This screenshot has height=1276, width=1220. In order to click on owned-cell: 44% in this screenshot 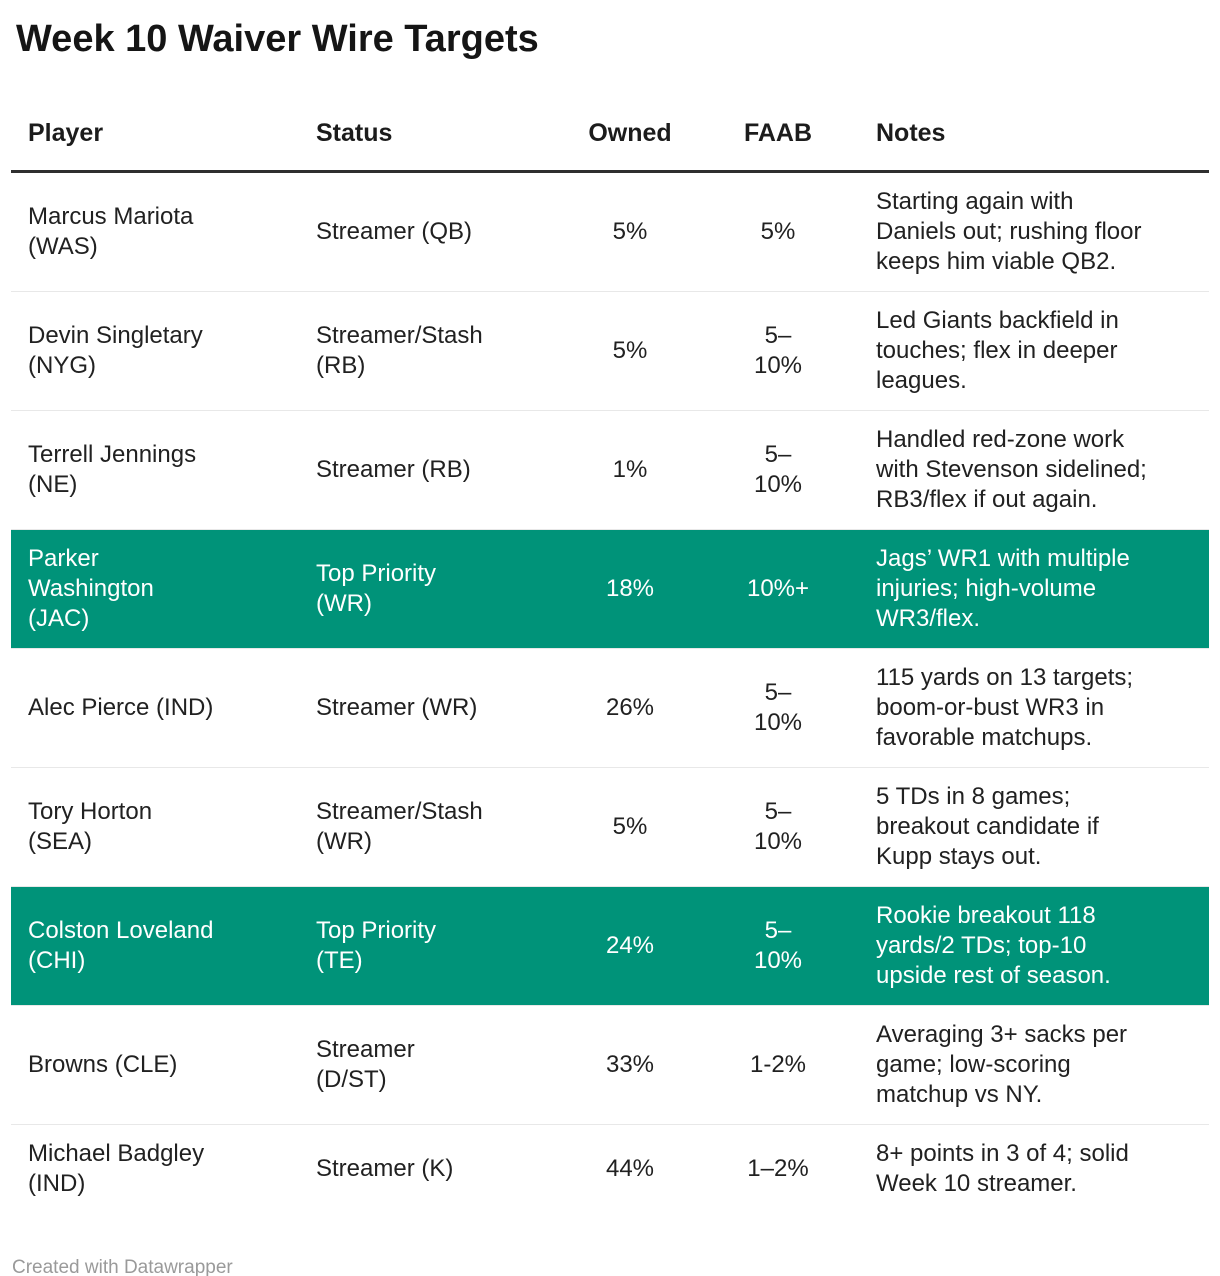, I will do `click(630, 1168)`.